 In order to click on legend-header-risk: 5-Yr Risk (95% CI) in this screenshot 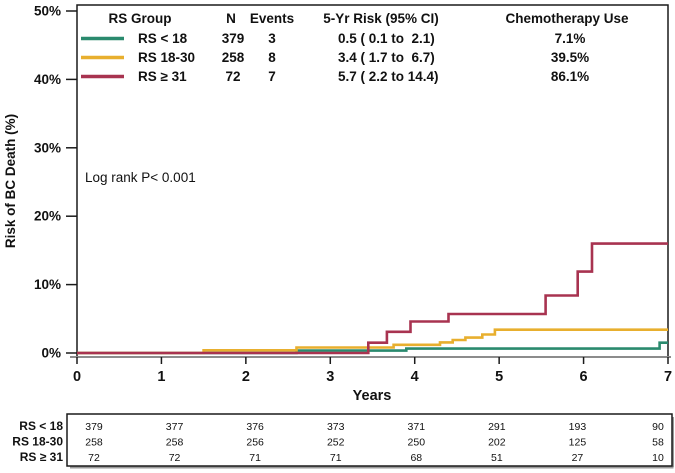, I will do `click(381, 18)`.